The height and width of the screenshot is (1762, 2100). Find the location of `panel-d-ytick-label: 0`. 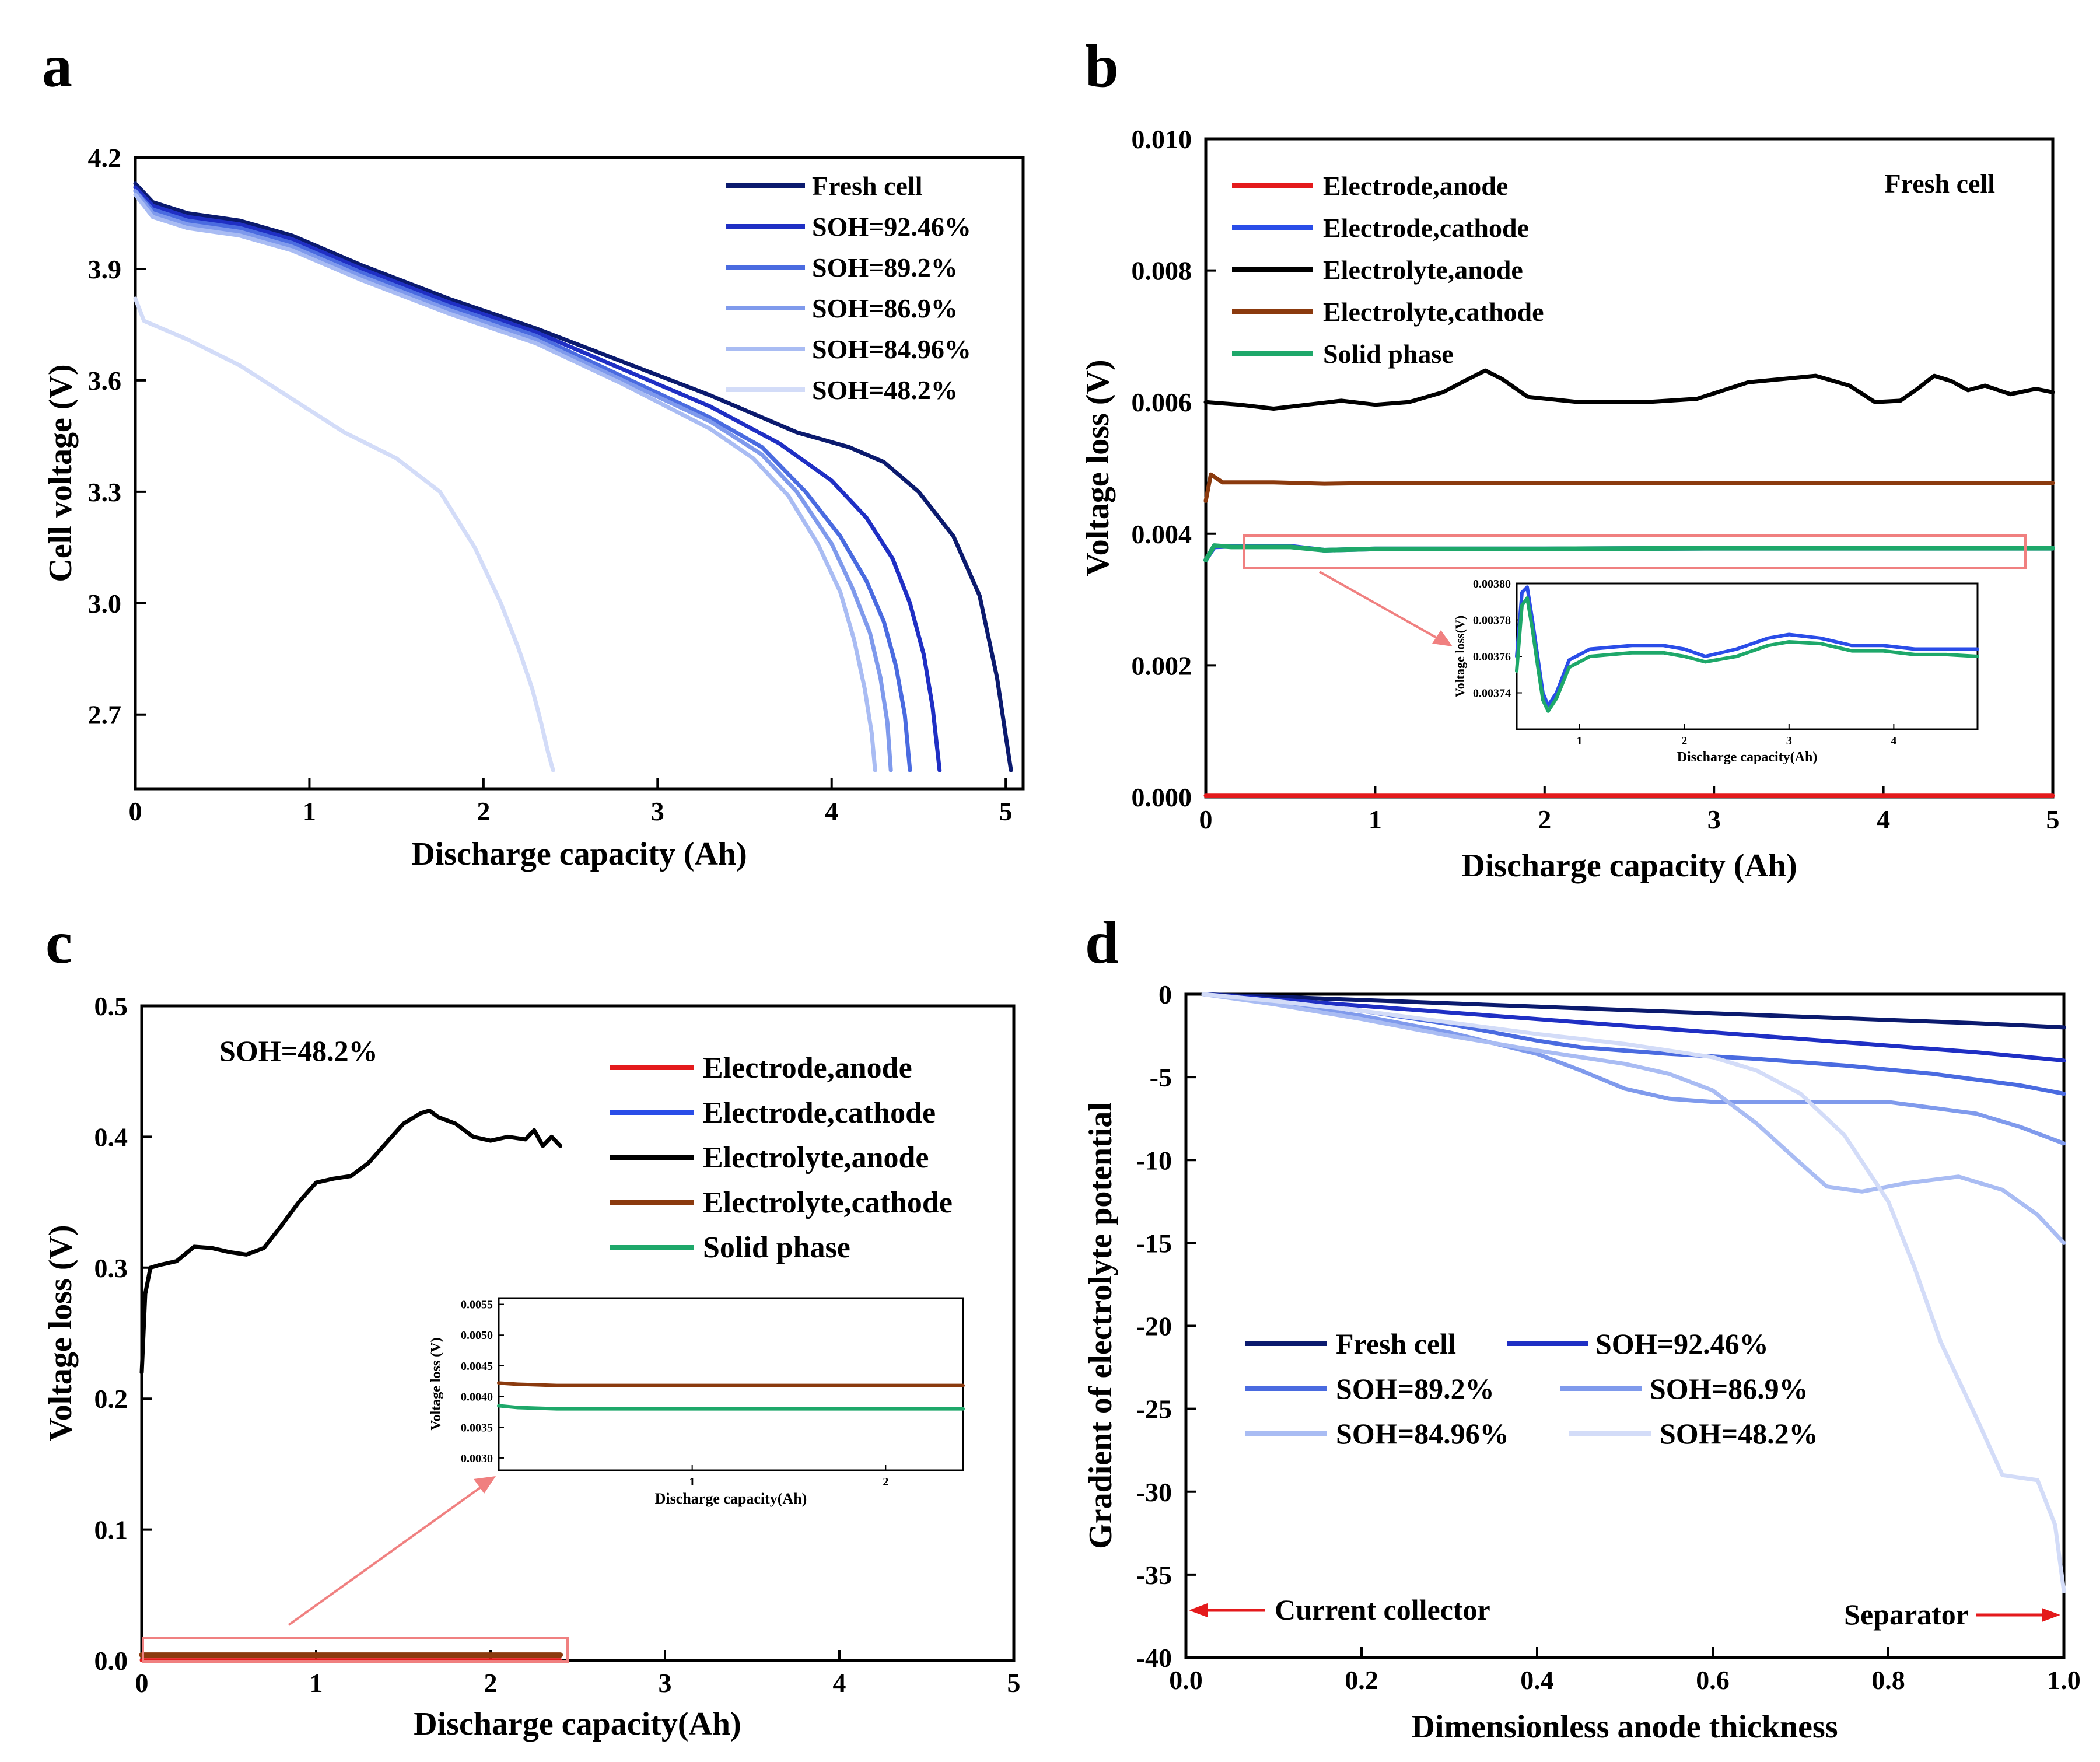

panel-d-ytick-label: 0 is located at coordinates (1165, 994).